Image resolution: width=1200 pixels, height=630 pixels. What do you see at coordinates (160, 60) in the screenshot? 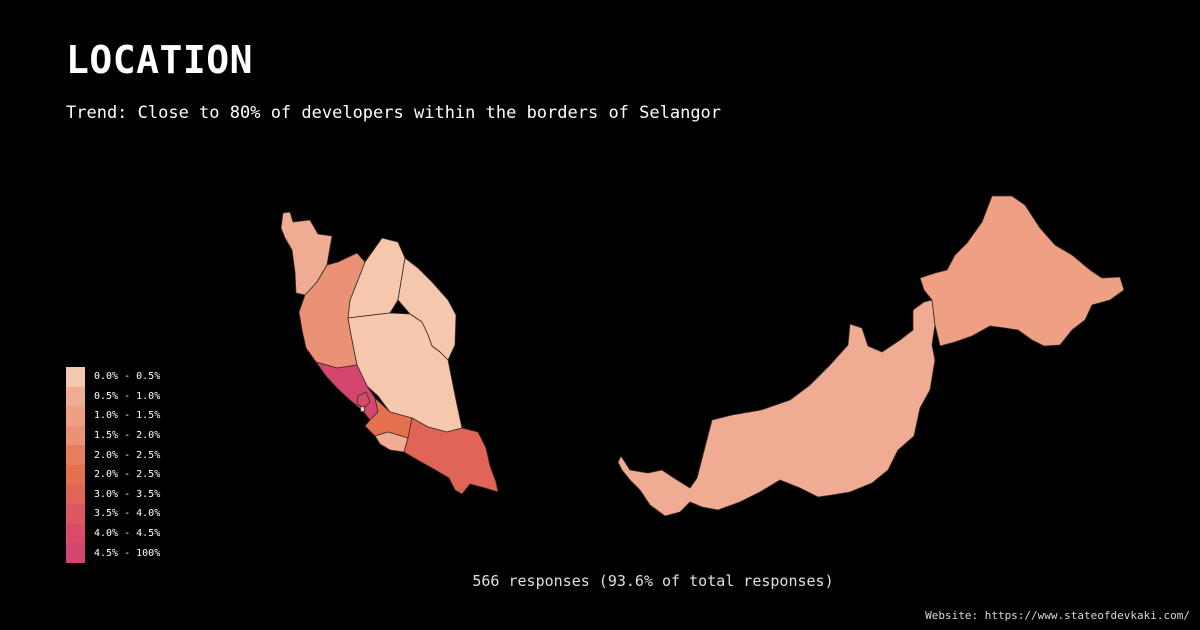
I see `page-title: LOCATION` at bounding box center [160, 60].